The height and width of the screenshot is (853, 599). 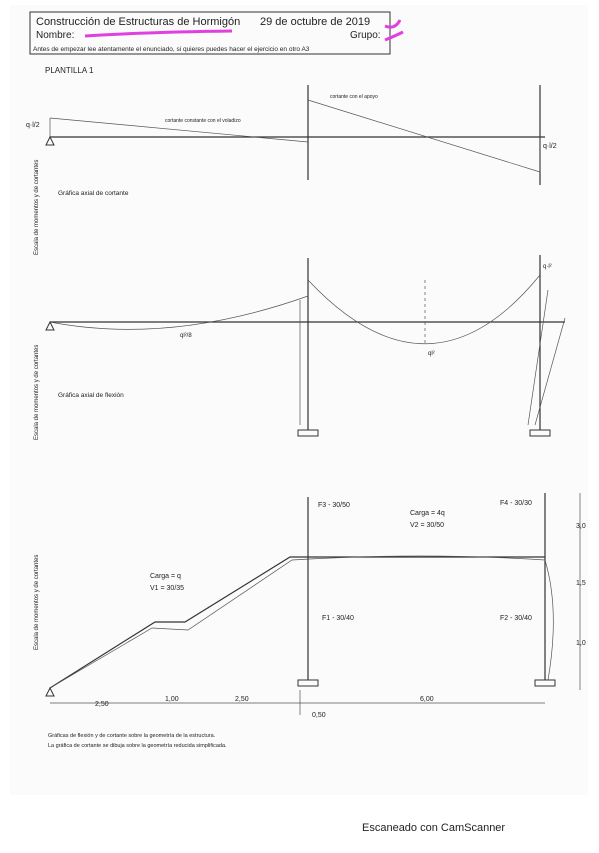 What do you see at coordinates (93, 193) in the screenshot?
I see `caption: Gráfica axial de cortante` at bounding box center [93, 193].